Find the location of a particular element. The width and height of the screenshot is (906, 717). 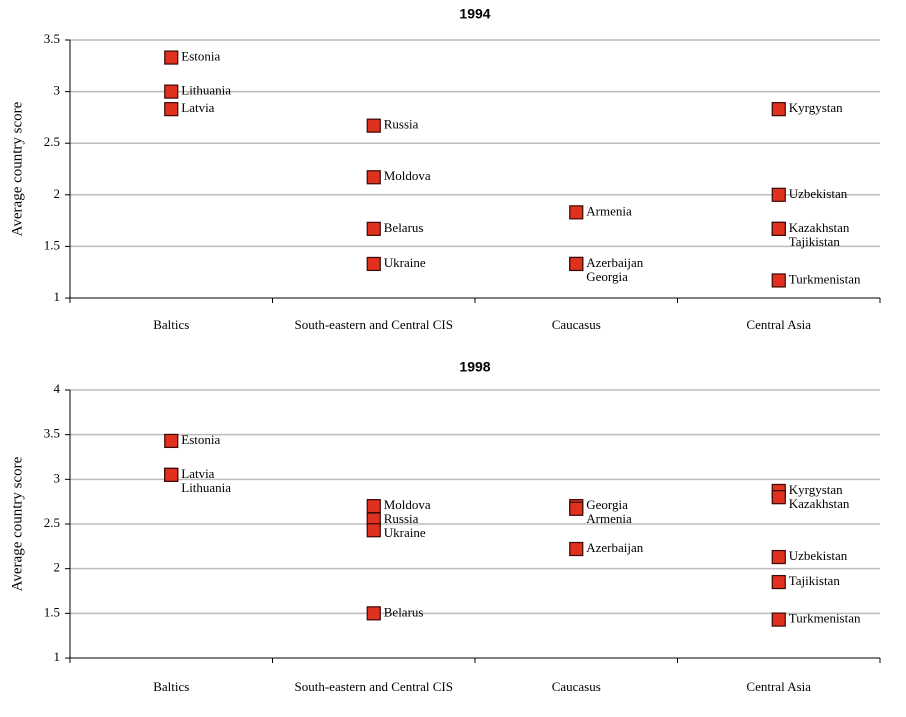

y-tick-label: 4 is located at coordinates (57, 388).